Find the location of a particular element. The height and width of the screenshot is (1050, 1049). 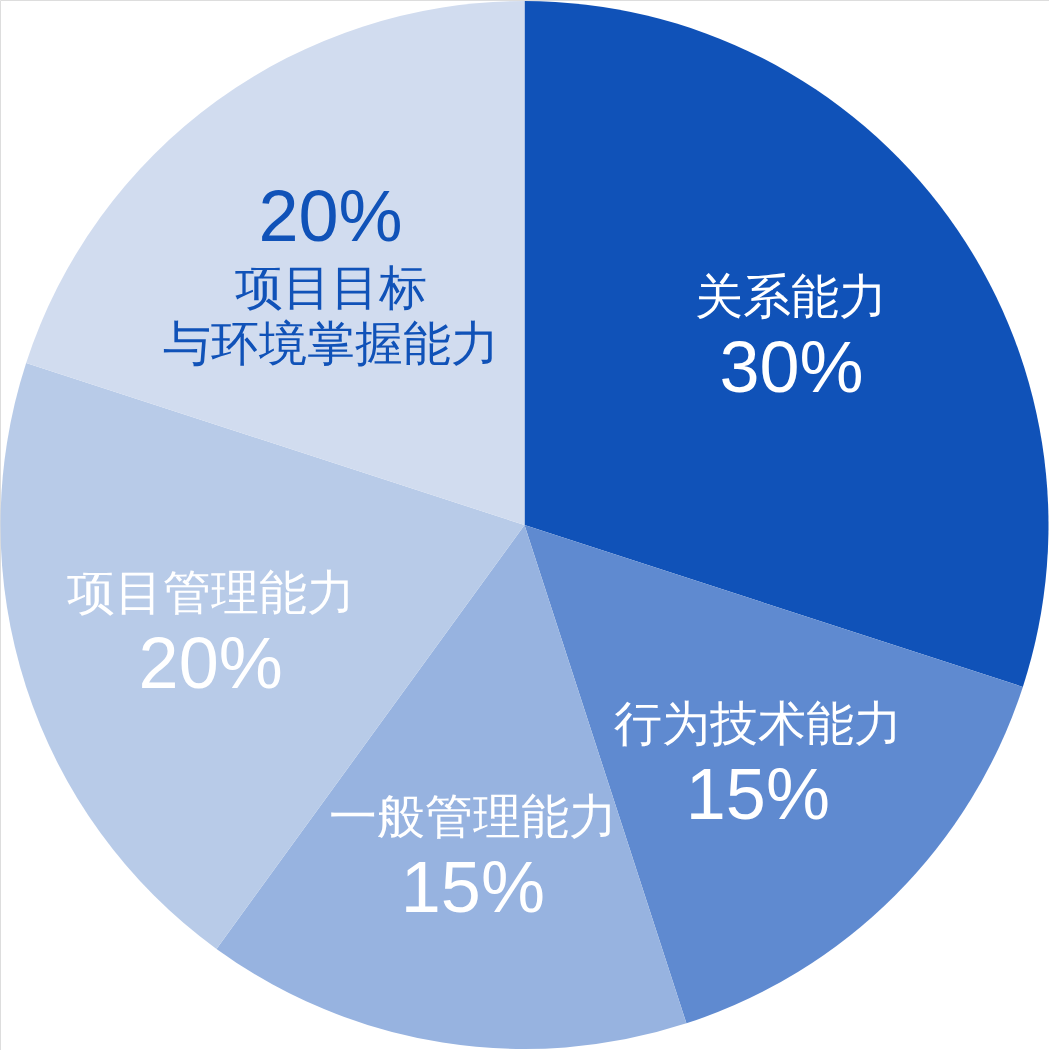

data-label: 30% is located at coordinates (791, 367).